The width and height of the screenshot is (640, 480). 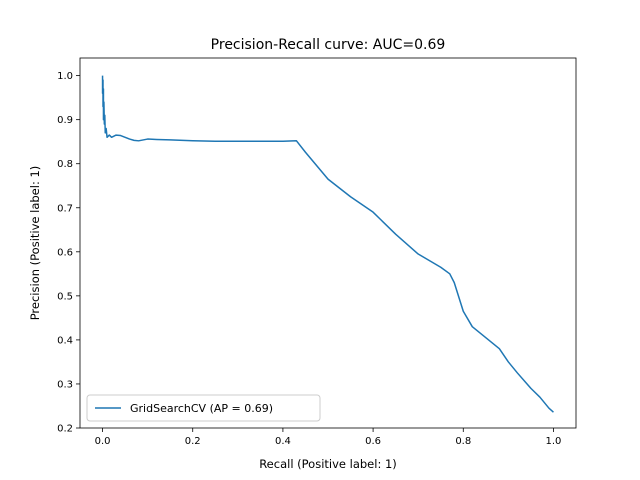 I want to click on x-axis: 0.0 0.2 0.4 0.6 0.8 1.0, so click(x=328, y=437).